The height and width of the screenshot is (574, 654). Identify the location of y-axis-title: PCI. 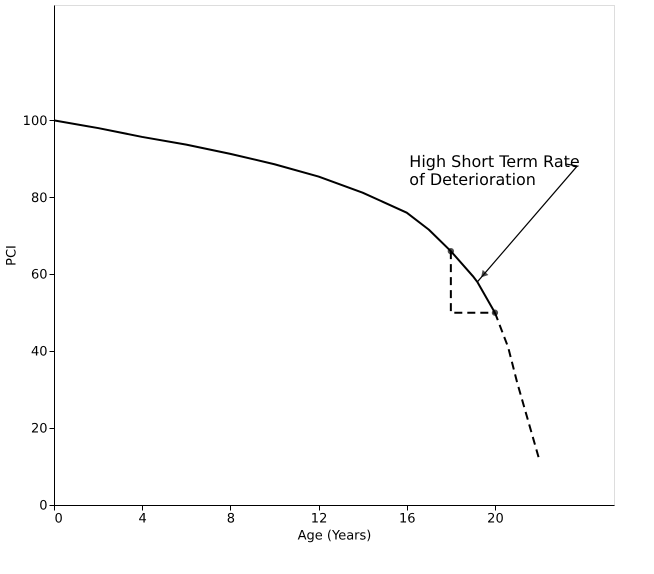
(12, 255).